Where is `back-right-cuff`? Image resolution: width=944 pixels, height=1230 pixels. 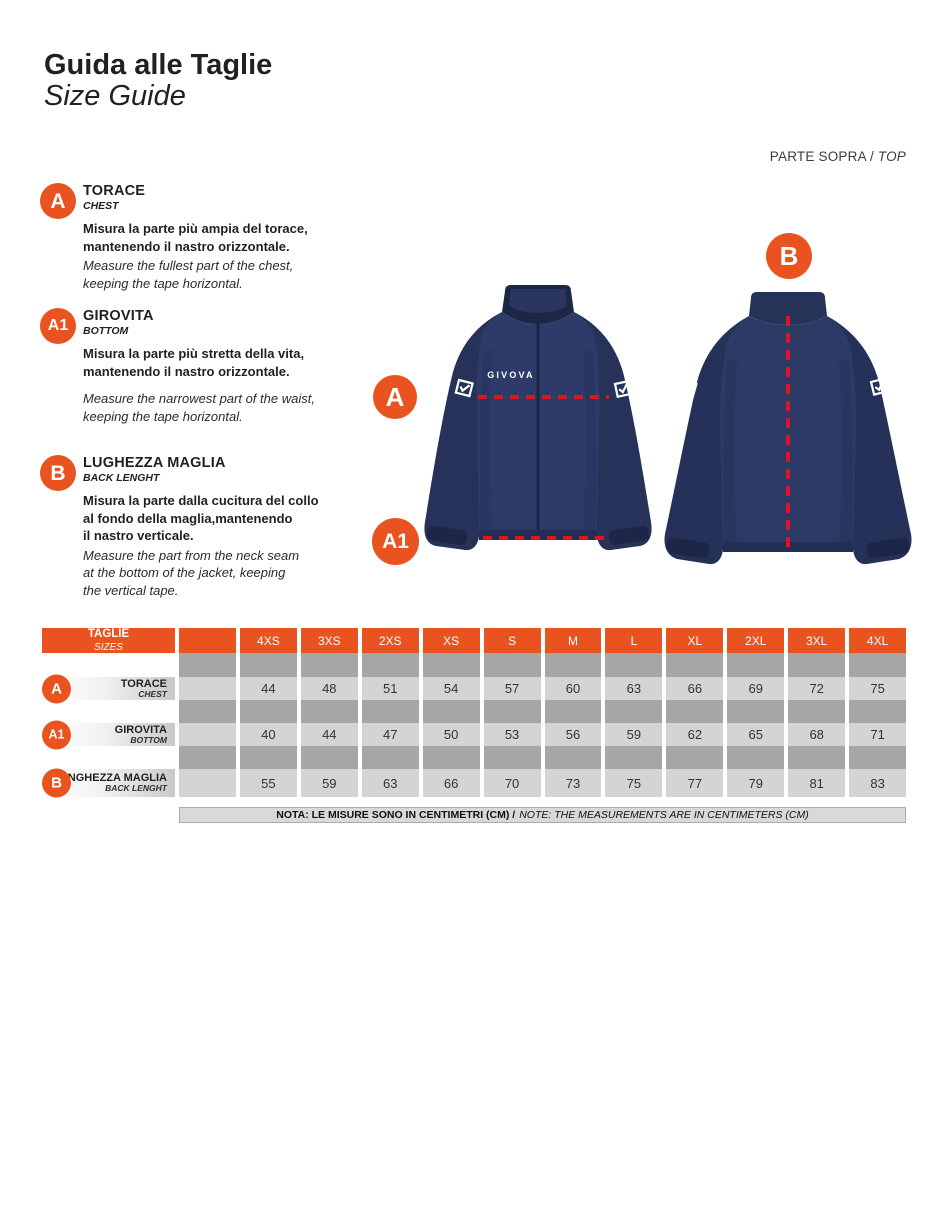 back-right-cuff is located at coordinates (888, 548).